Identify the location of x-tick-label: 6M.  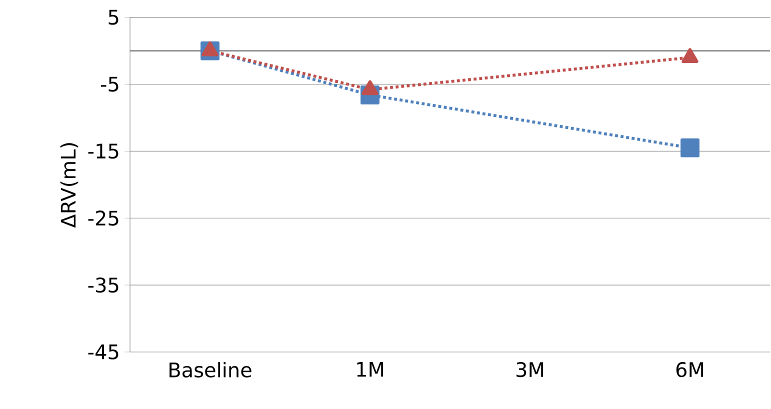
(690, 370).